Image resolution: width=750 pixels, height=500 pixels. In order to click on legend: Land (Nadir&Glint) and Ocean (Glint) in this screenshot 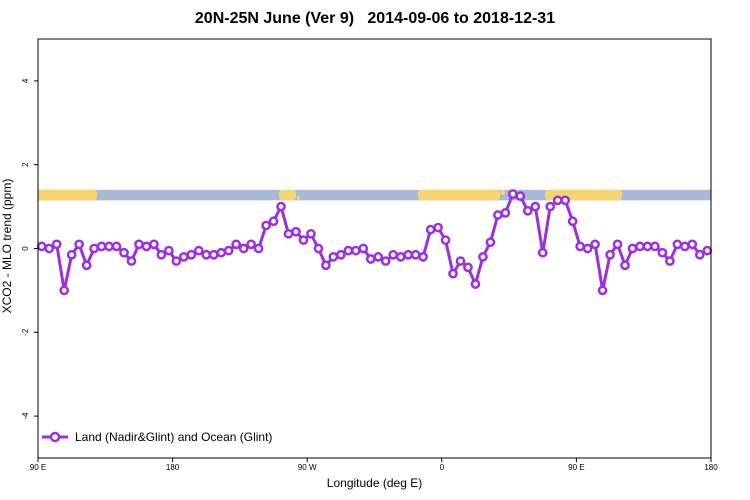, I will do `click(157, 437)`.